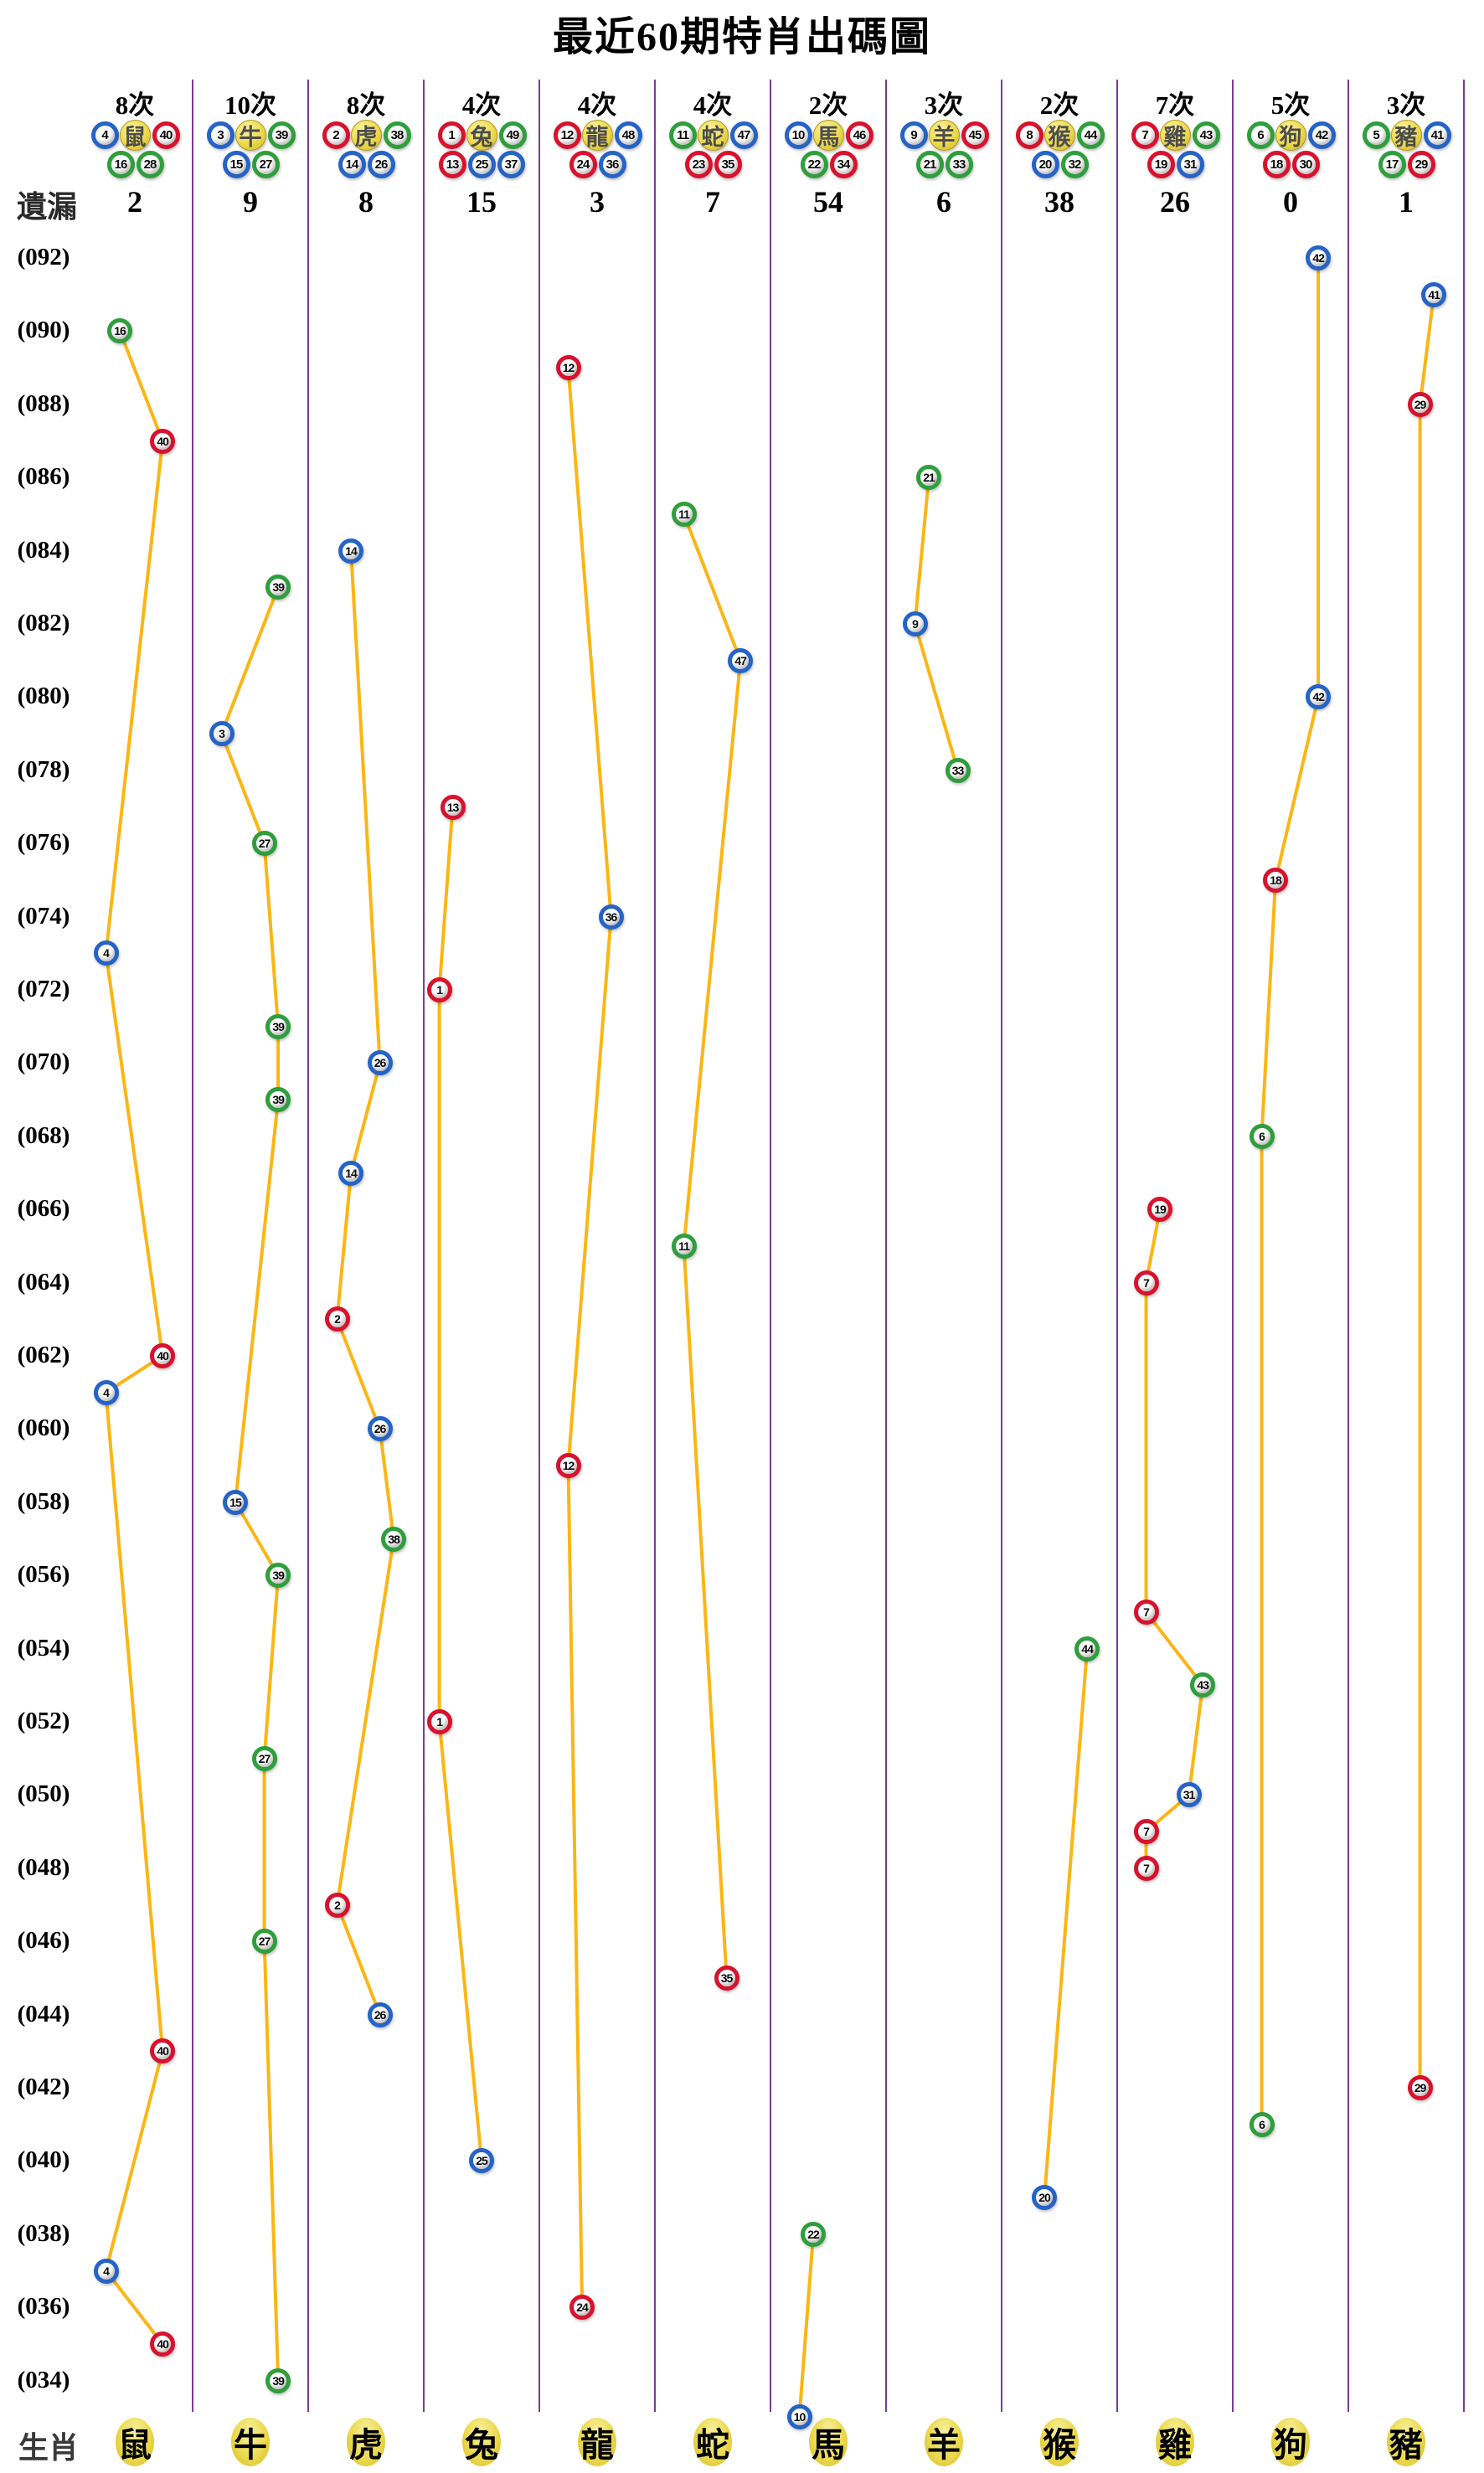  What do you see at coordinates (743, 135) in the screenshot?
I see `header-ball: 47` at bounding box center [743, 135].